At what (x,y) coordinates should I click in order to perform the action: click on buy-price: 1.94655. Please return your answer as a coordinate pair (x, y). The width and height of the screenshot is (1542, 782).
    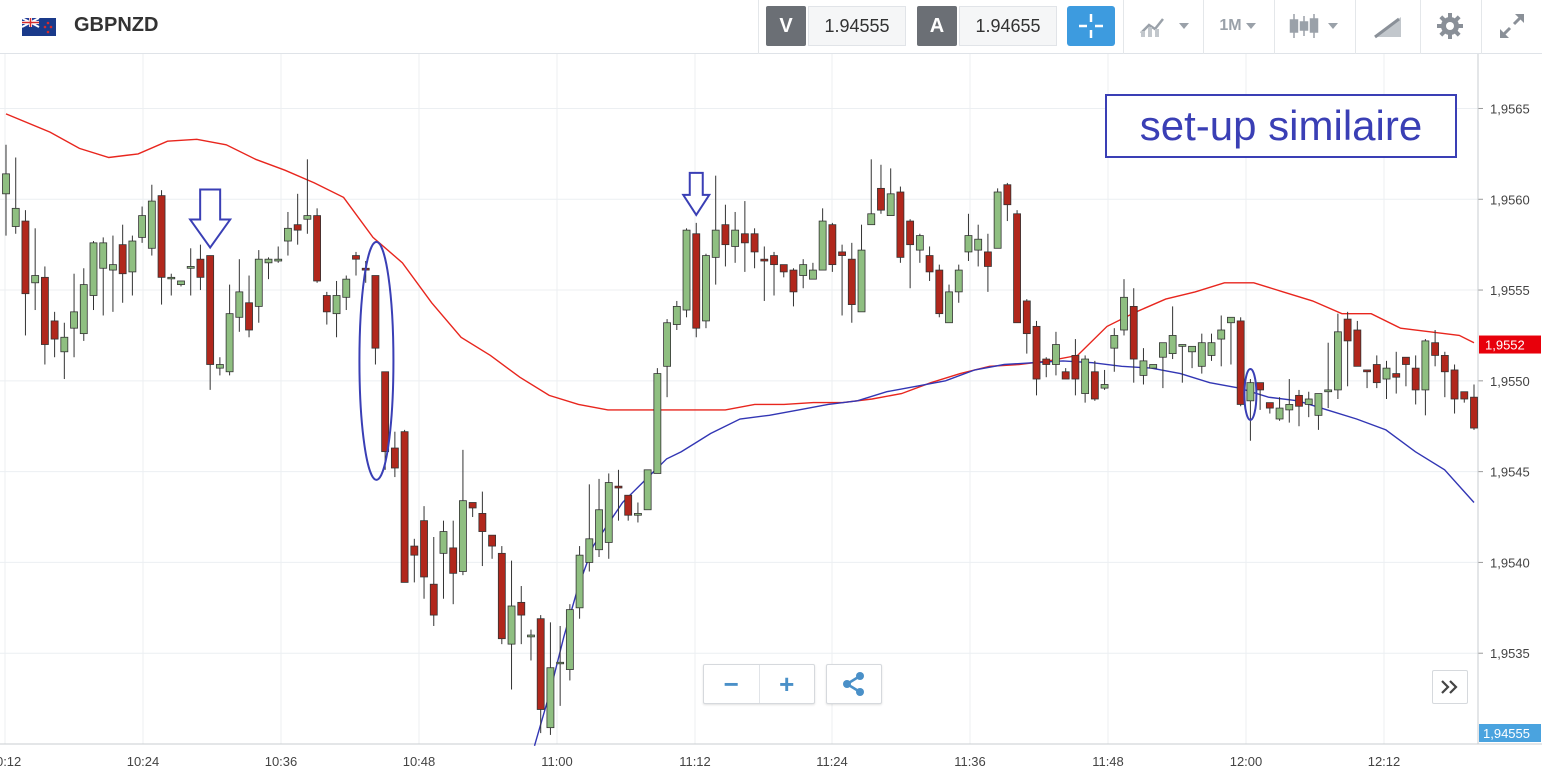
    Looking at the image, I should click on (1008, 26).